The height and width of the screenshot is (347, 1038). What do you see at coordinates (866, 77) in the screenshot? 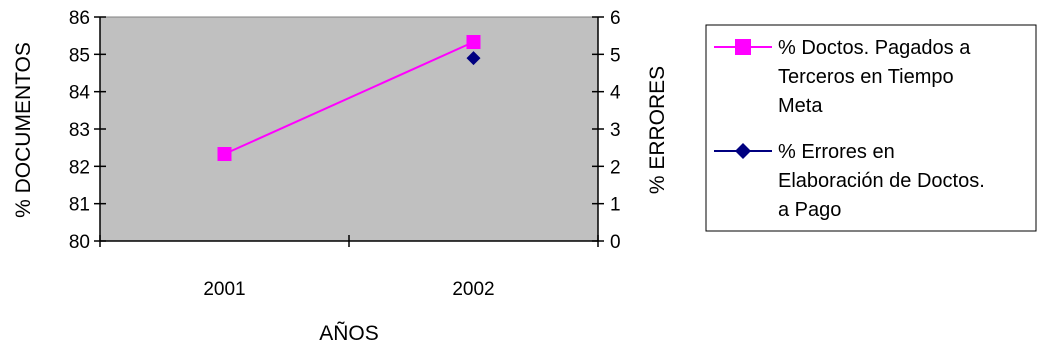
I see `legend-label-doctos-line-2: Terceros en Tiempo` at bounding box center [866, 77].